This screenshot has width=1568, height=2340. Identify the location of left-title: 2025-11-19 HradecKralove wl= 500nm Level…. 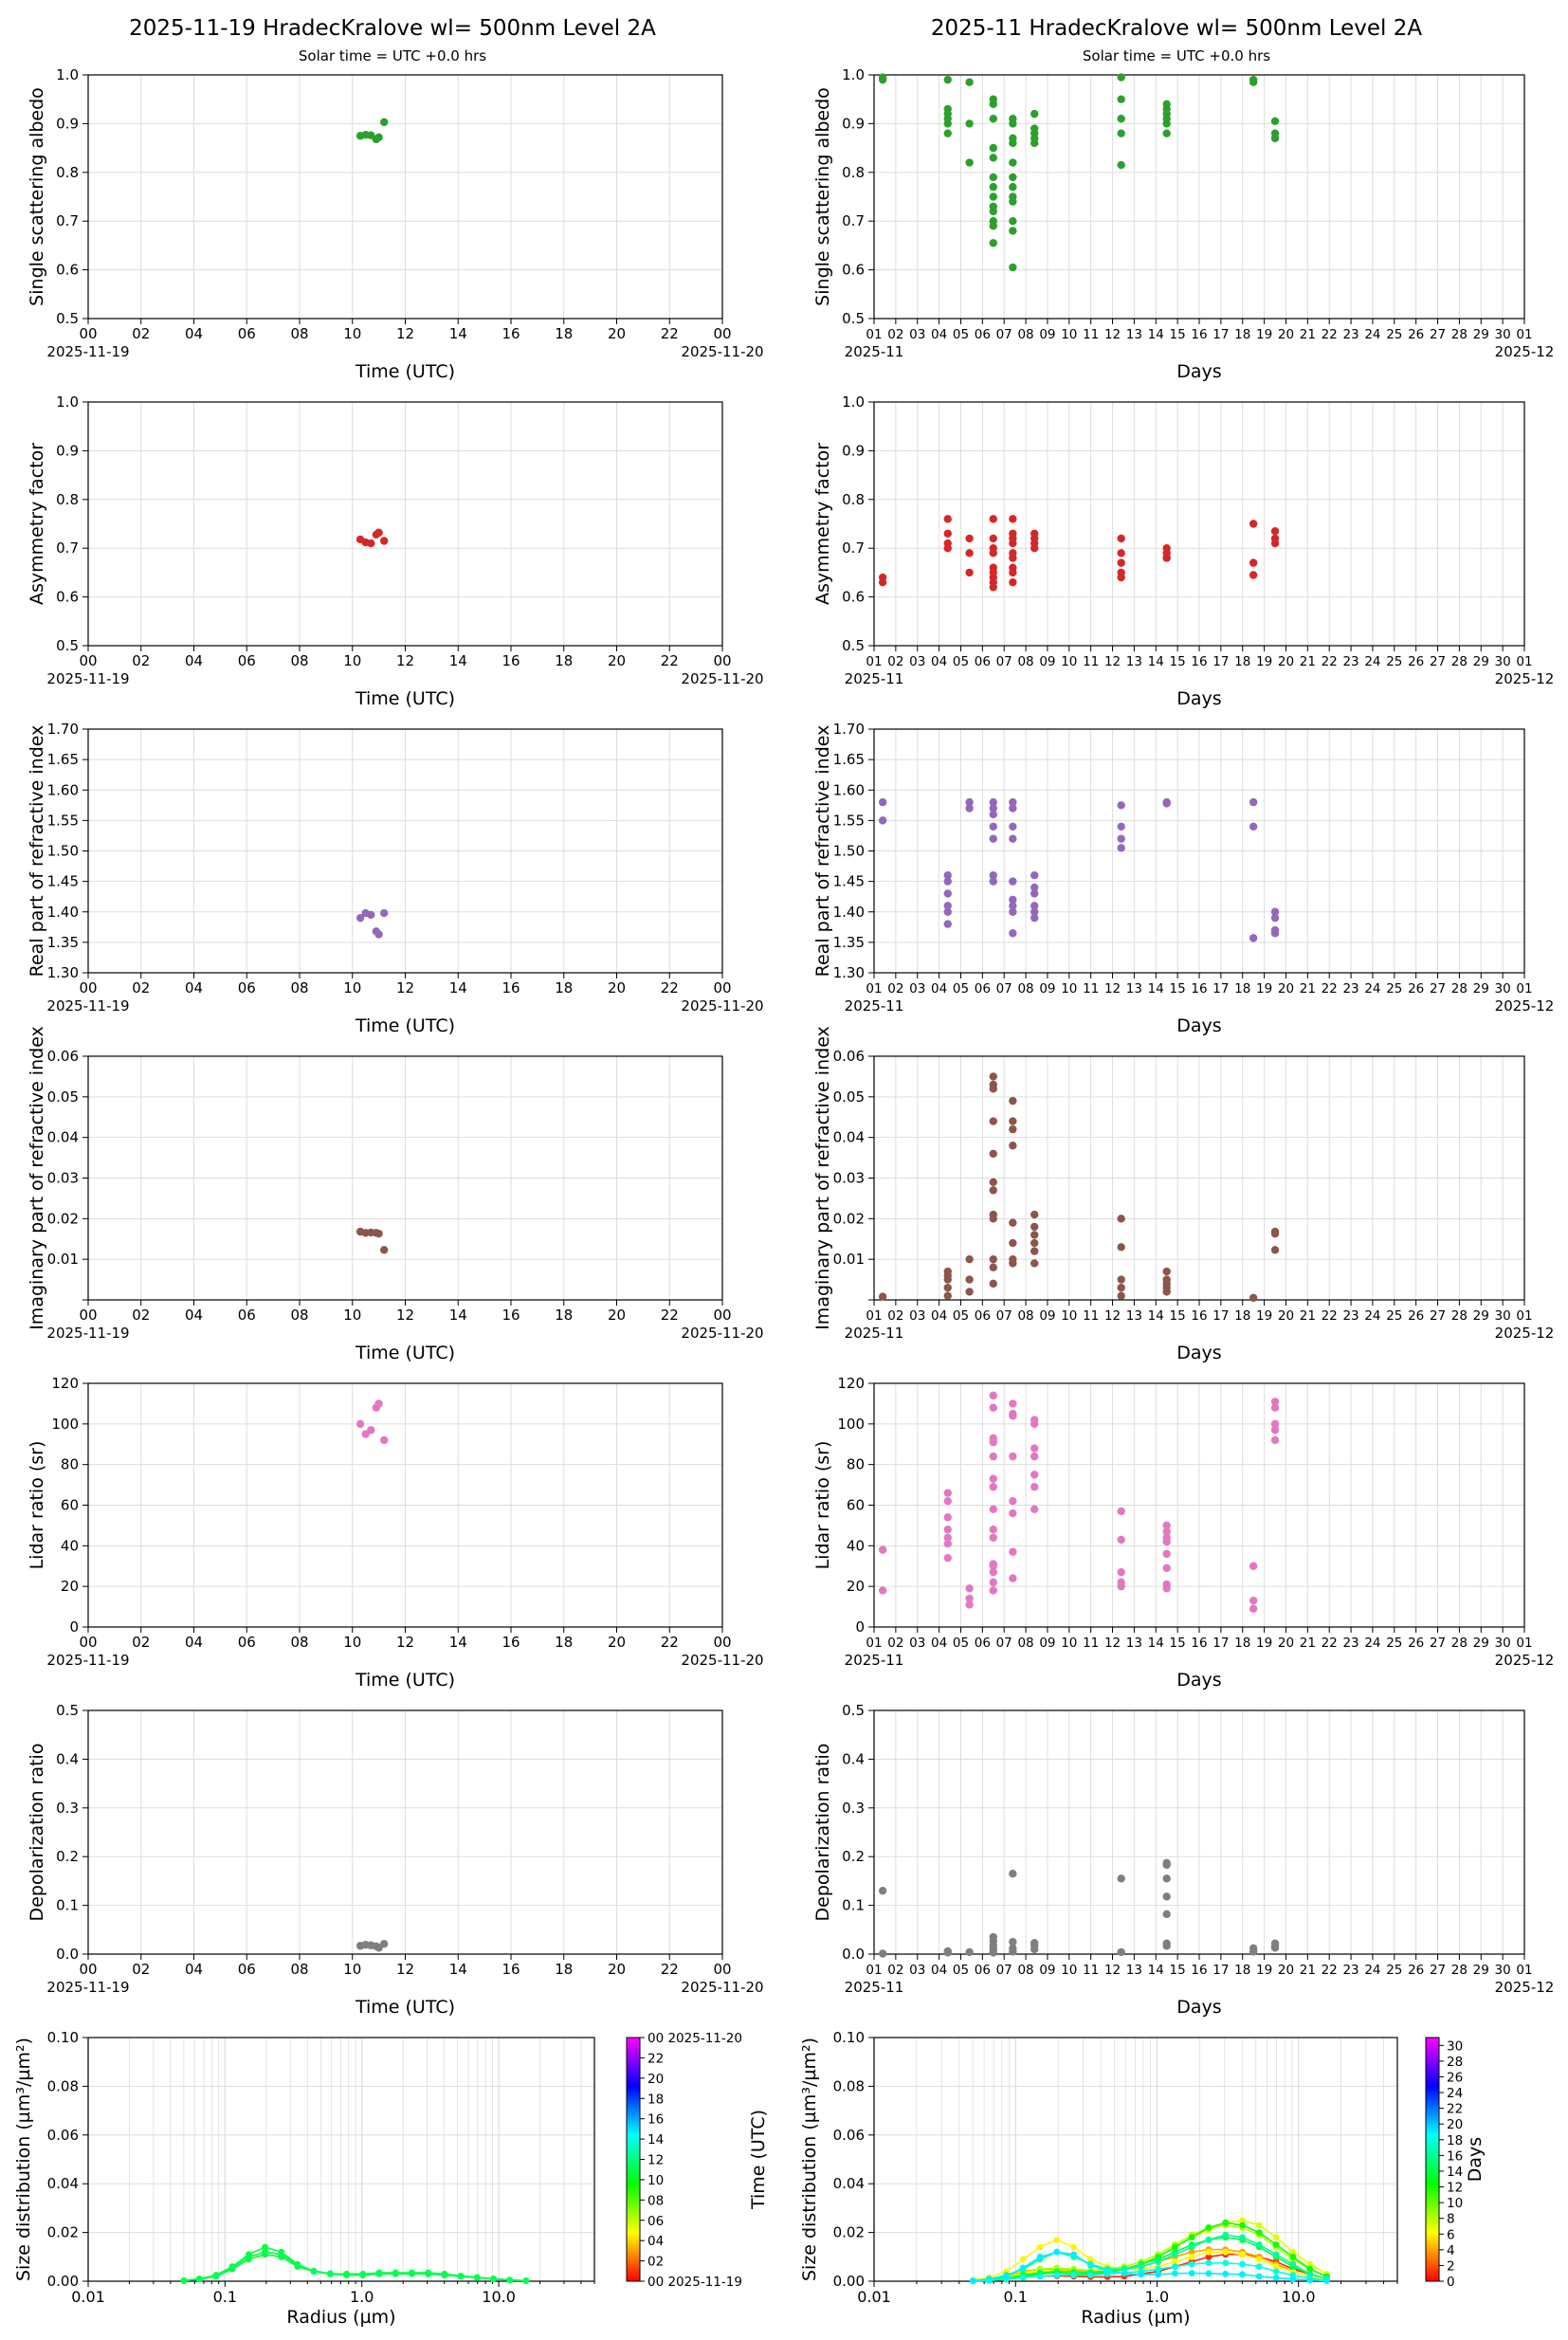
(392, 28).